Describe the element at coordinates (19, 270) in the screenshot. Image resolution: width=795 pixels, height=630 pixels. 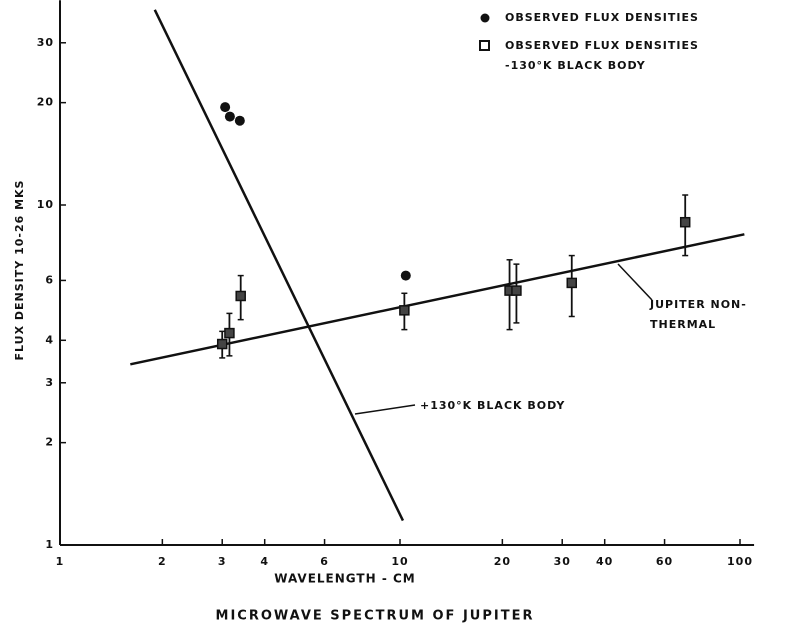
I see `y-axis-label: FLUX DENSITY 10-26 MKS` at that location.